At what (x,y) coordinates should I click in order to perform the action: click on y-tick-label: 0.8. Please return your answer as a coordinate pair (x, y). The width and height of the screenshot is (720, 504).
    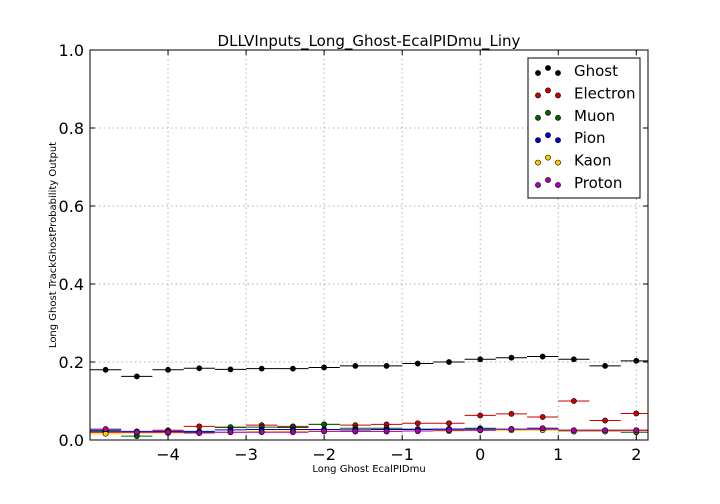
    Looking at the image, I should click on (71, 128).